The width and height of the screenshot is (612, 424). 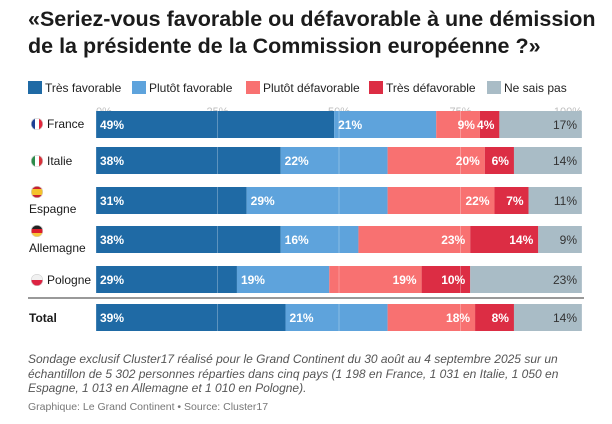 I want to click on legend-item: Très favorable, so click(x=74, y=88).